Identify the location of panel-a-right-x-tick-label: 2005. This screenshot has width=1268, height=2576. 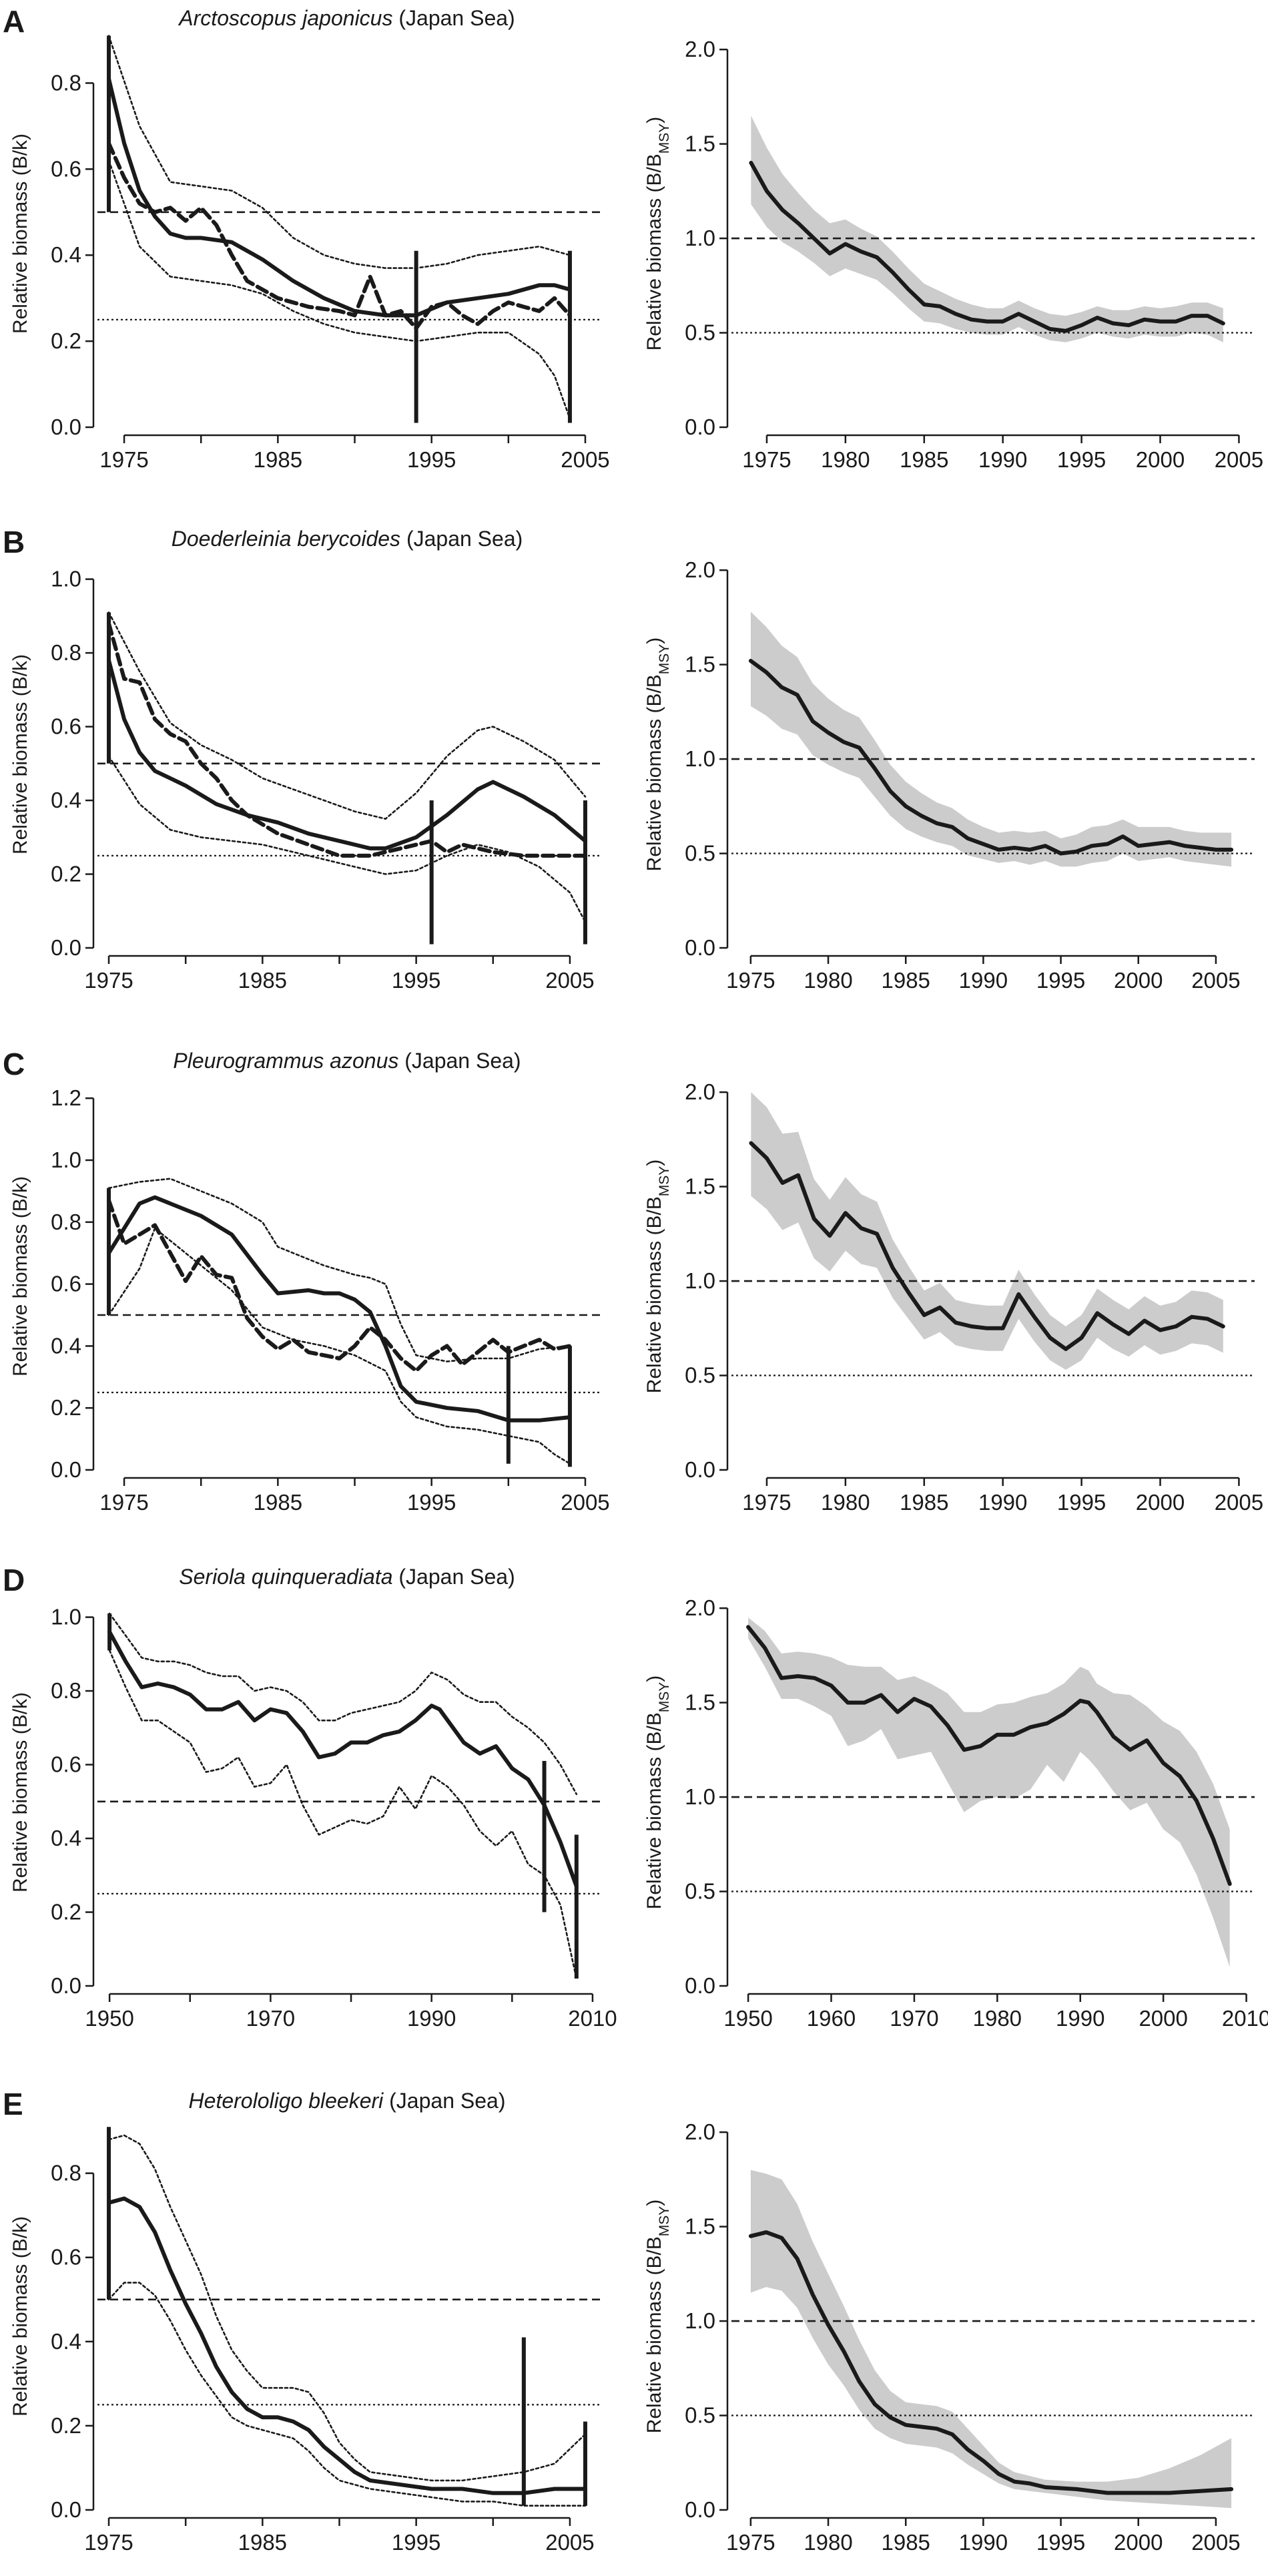
(1239, 459).